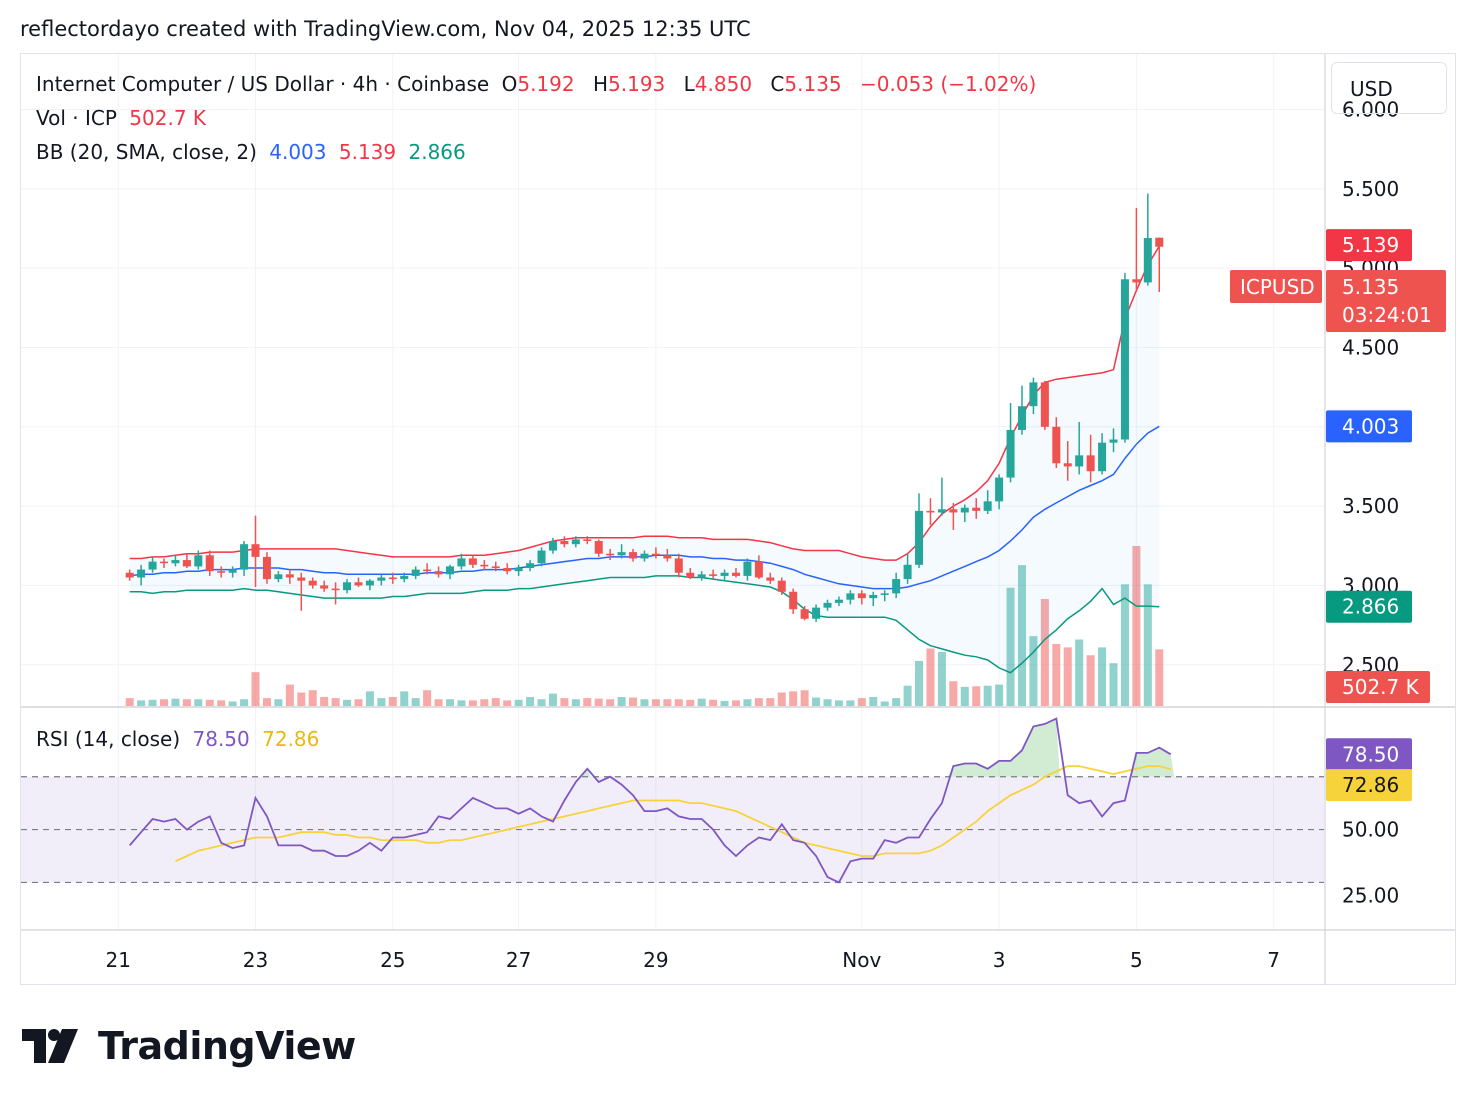 This screenshot has height=1106, width=1476. Describe the element at coordinates (1378, 687) in the screenshot. I see `volume-label-bg` at that location.